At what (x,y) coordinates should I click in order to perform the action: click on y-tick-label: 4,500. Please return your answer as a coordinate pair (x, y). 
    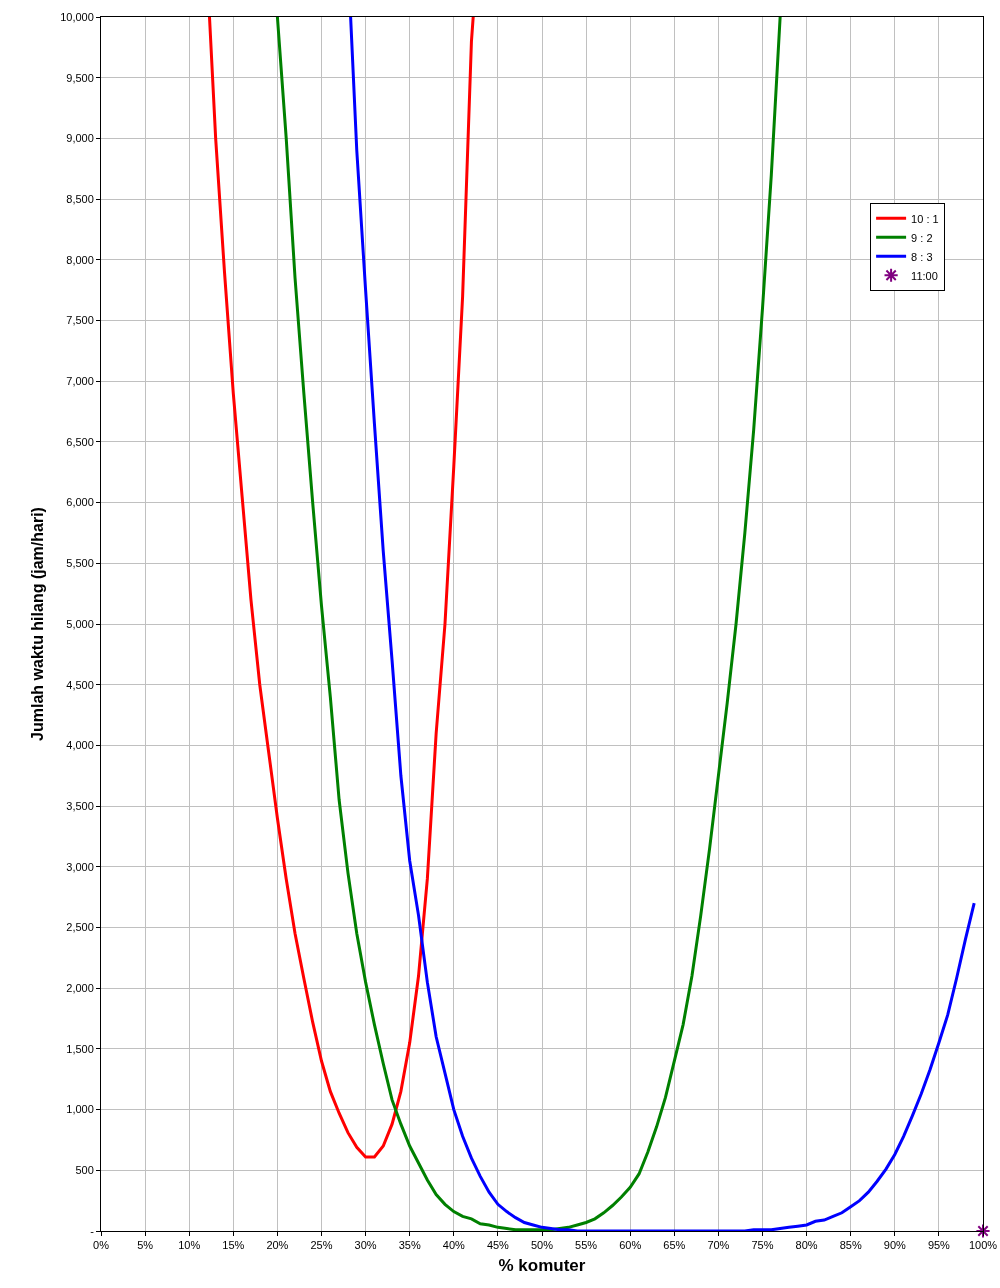
    Looking at the image, I should click on (80, 684).